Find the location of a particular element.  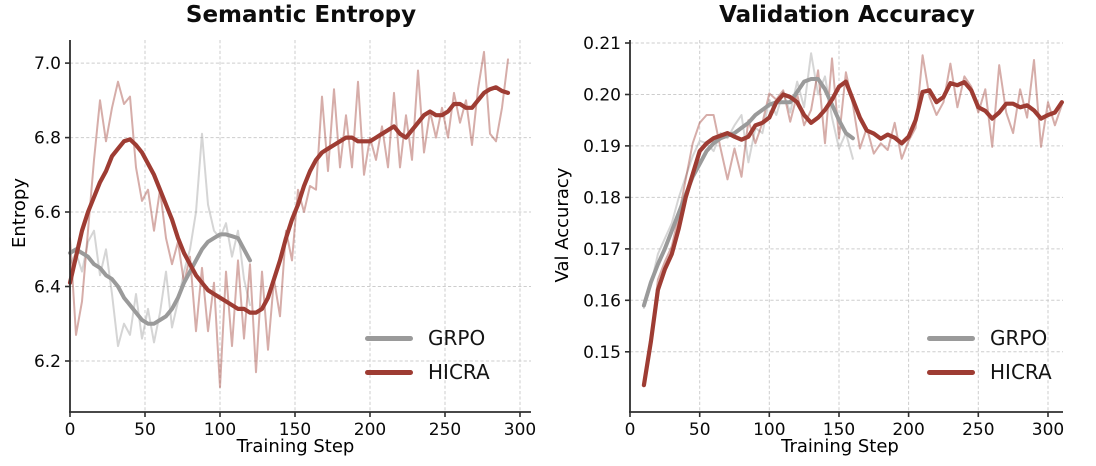

y-tick-label: 7.0 is located at coordinates (47, 64).